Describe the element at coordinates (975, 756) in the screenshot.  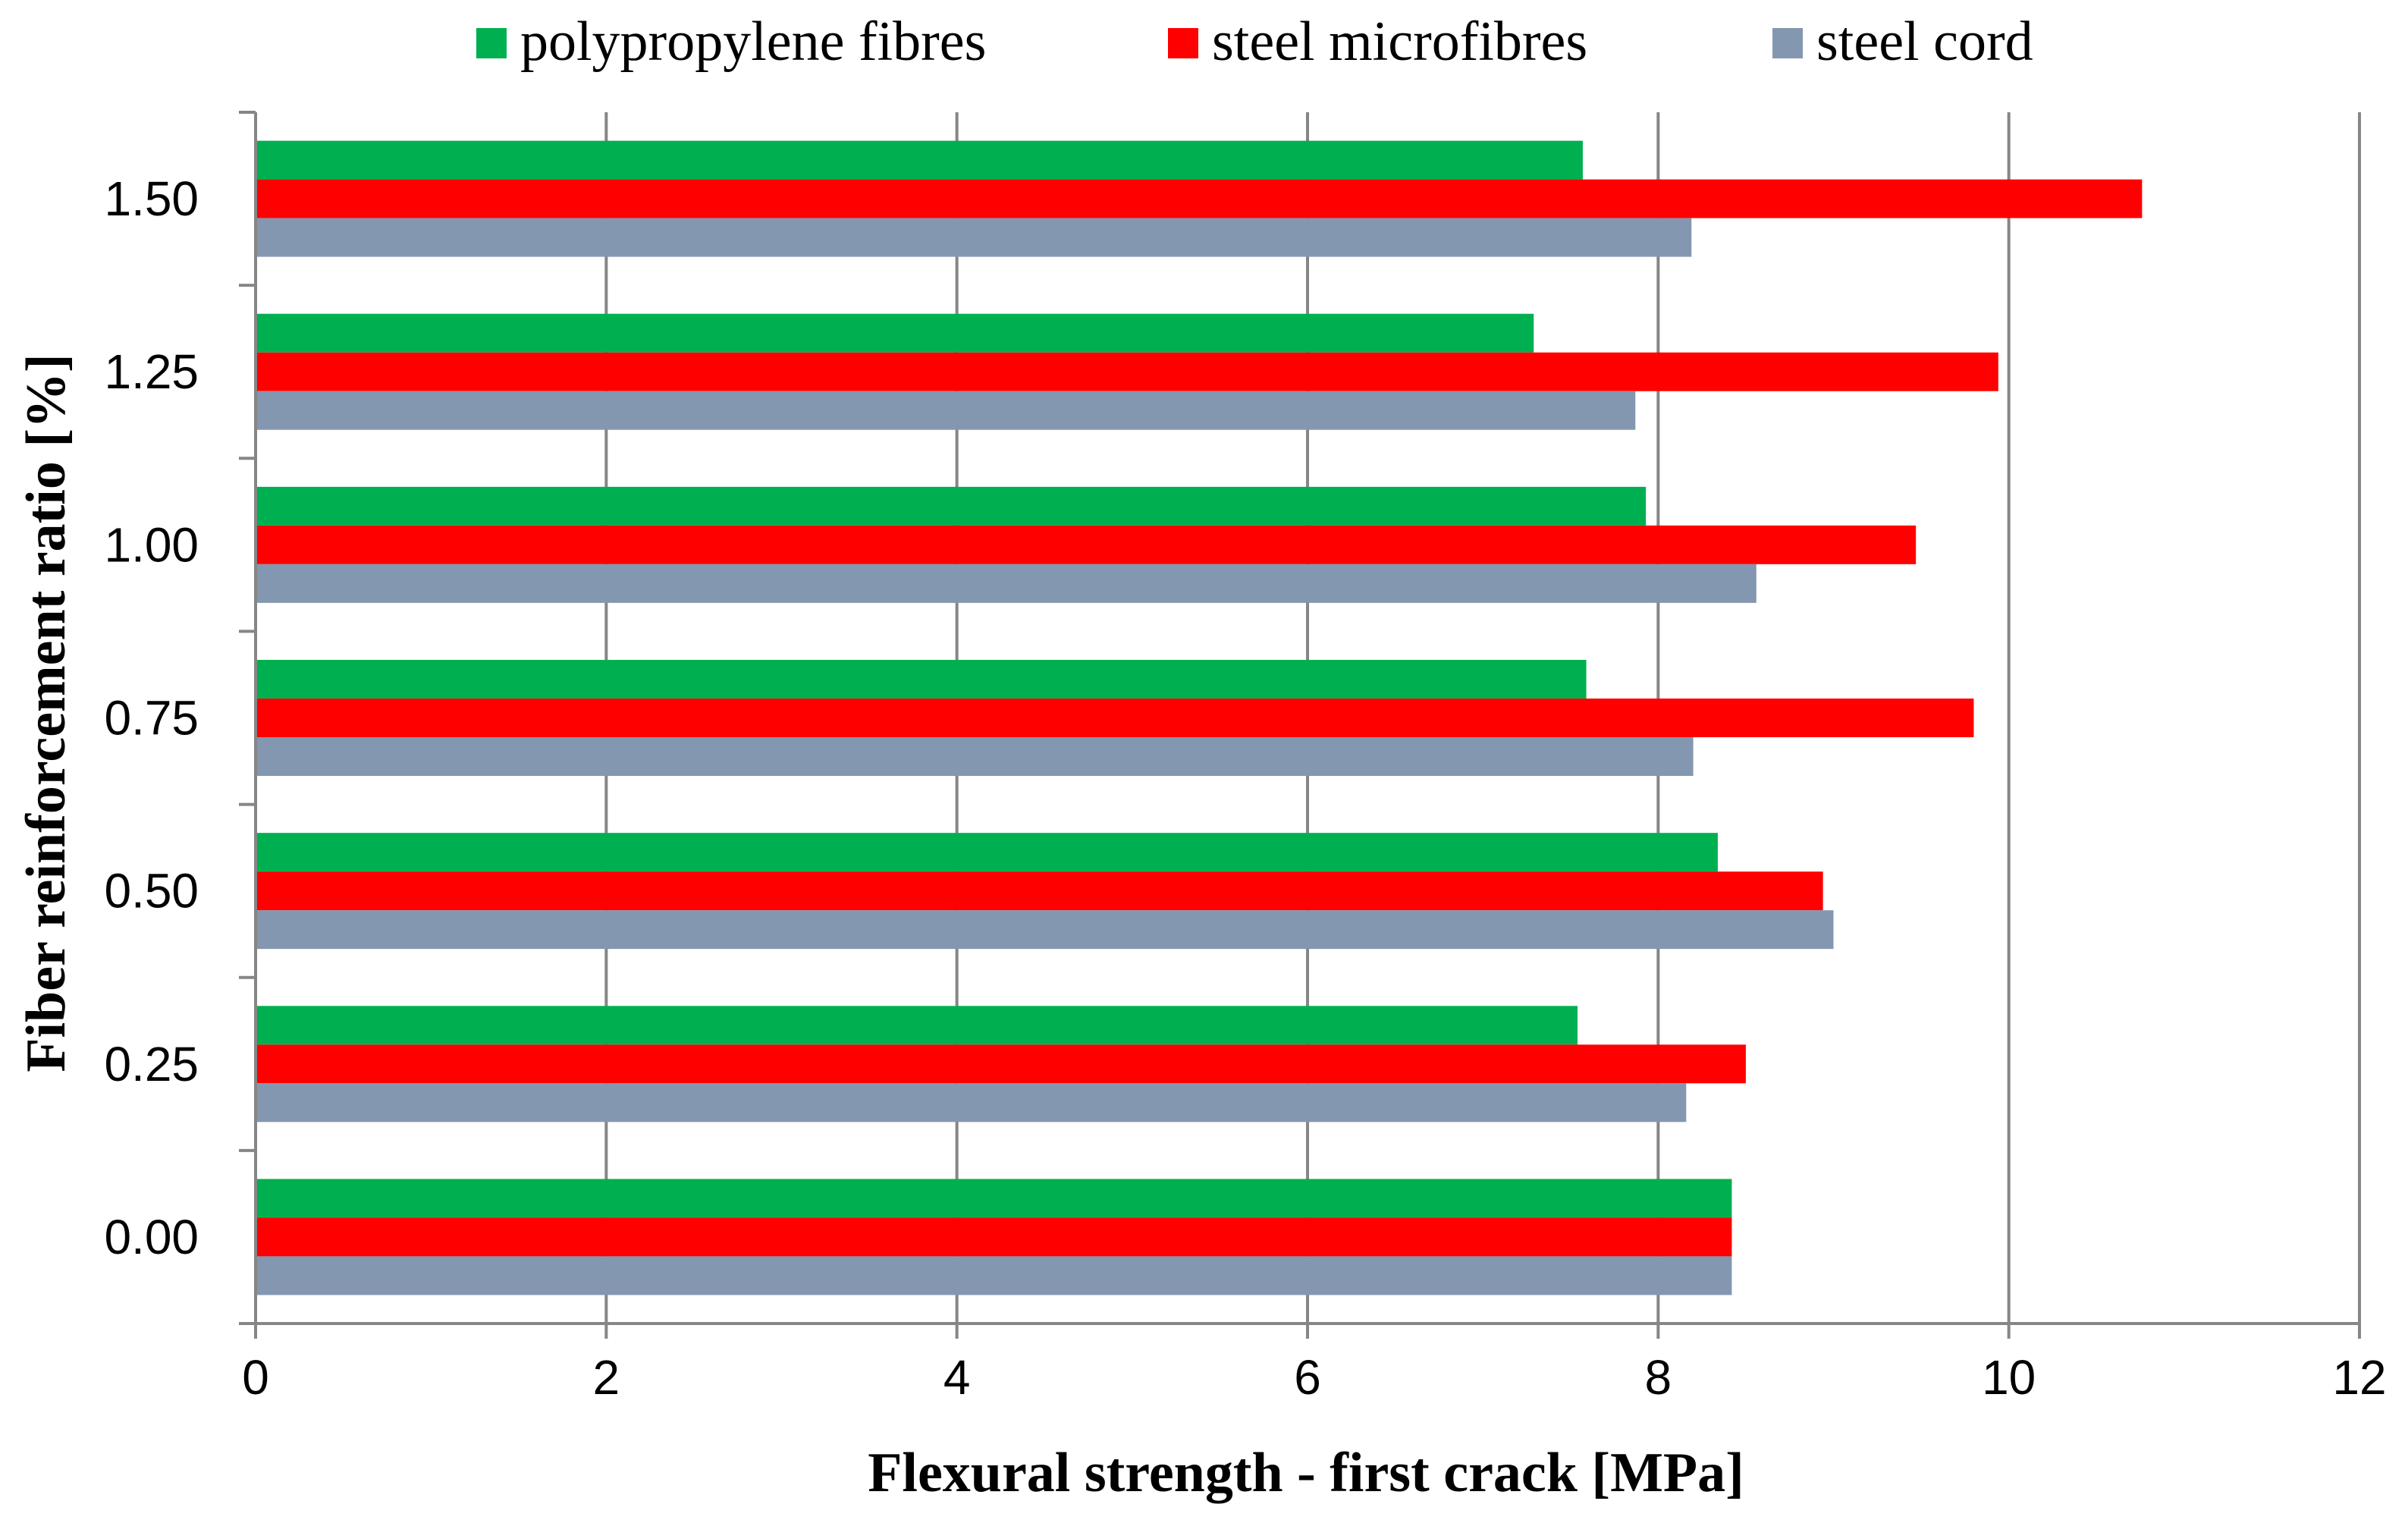
I see `bar-steel-cord-0.75` at that location.